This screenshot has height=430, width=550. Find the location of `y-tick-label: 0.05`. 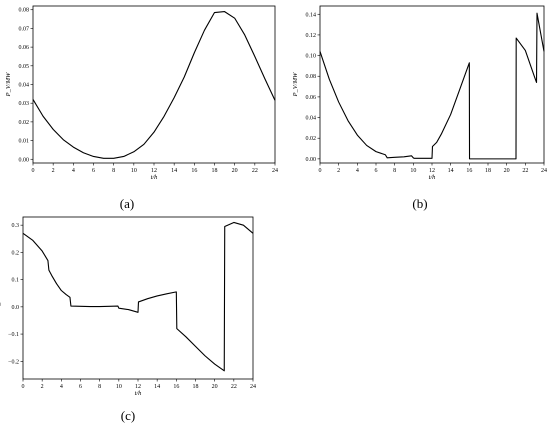

y-tick-label: 0.05 is located at coordinates (24, 67).